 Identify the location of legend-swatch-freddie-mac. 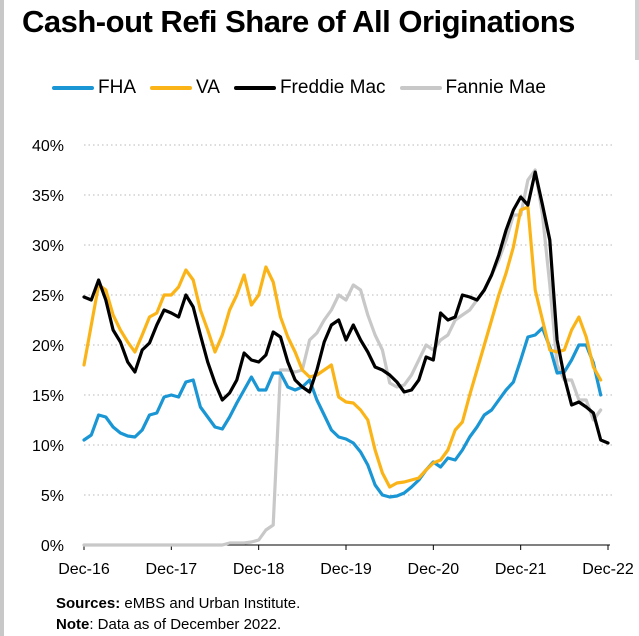
(254, 88).